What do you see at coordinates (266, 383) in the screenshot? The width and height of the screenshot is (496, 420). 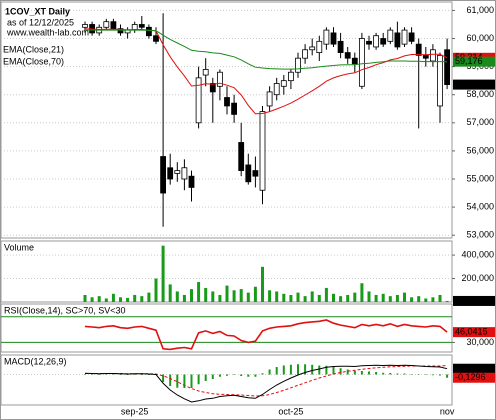 I see `macd-line` at bounding box center [266, 383].